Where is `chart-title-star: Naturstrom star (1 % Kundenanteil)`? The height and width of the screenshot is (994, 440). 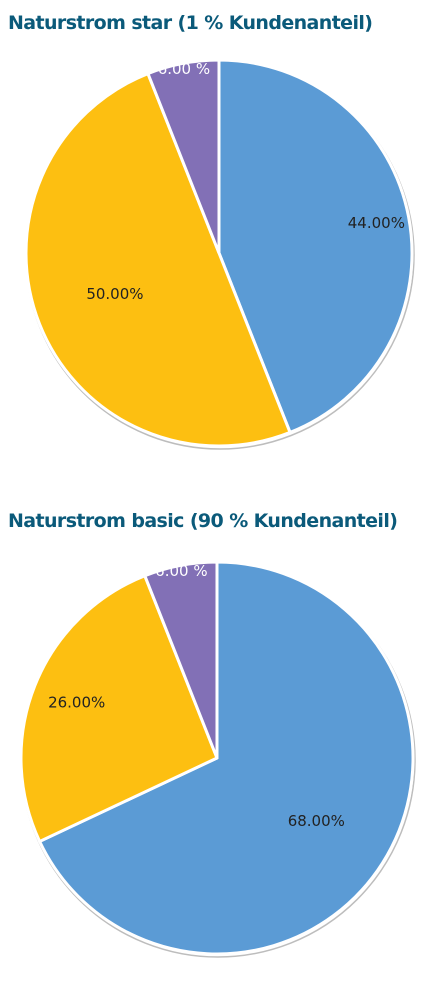 chart-title-star: Naturstrom star (1 % Kundenanteil) is located at coordinates (190, 23).